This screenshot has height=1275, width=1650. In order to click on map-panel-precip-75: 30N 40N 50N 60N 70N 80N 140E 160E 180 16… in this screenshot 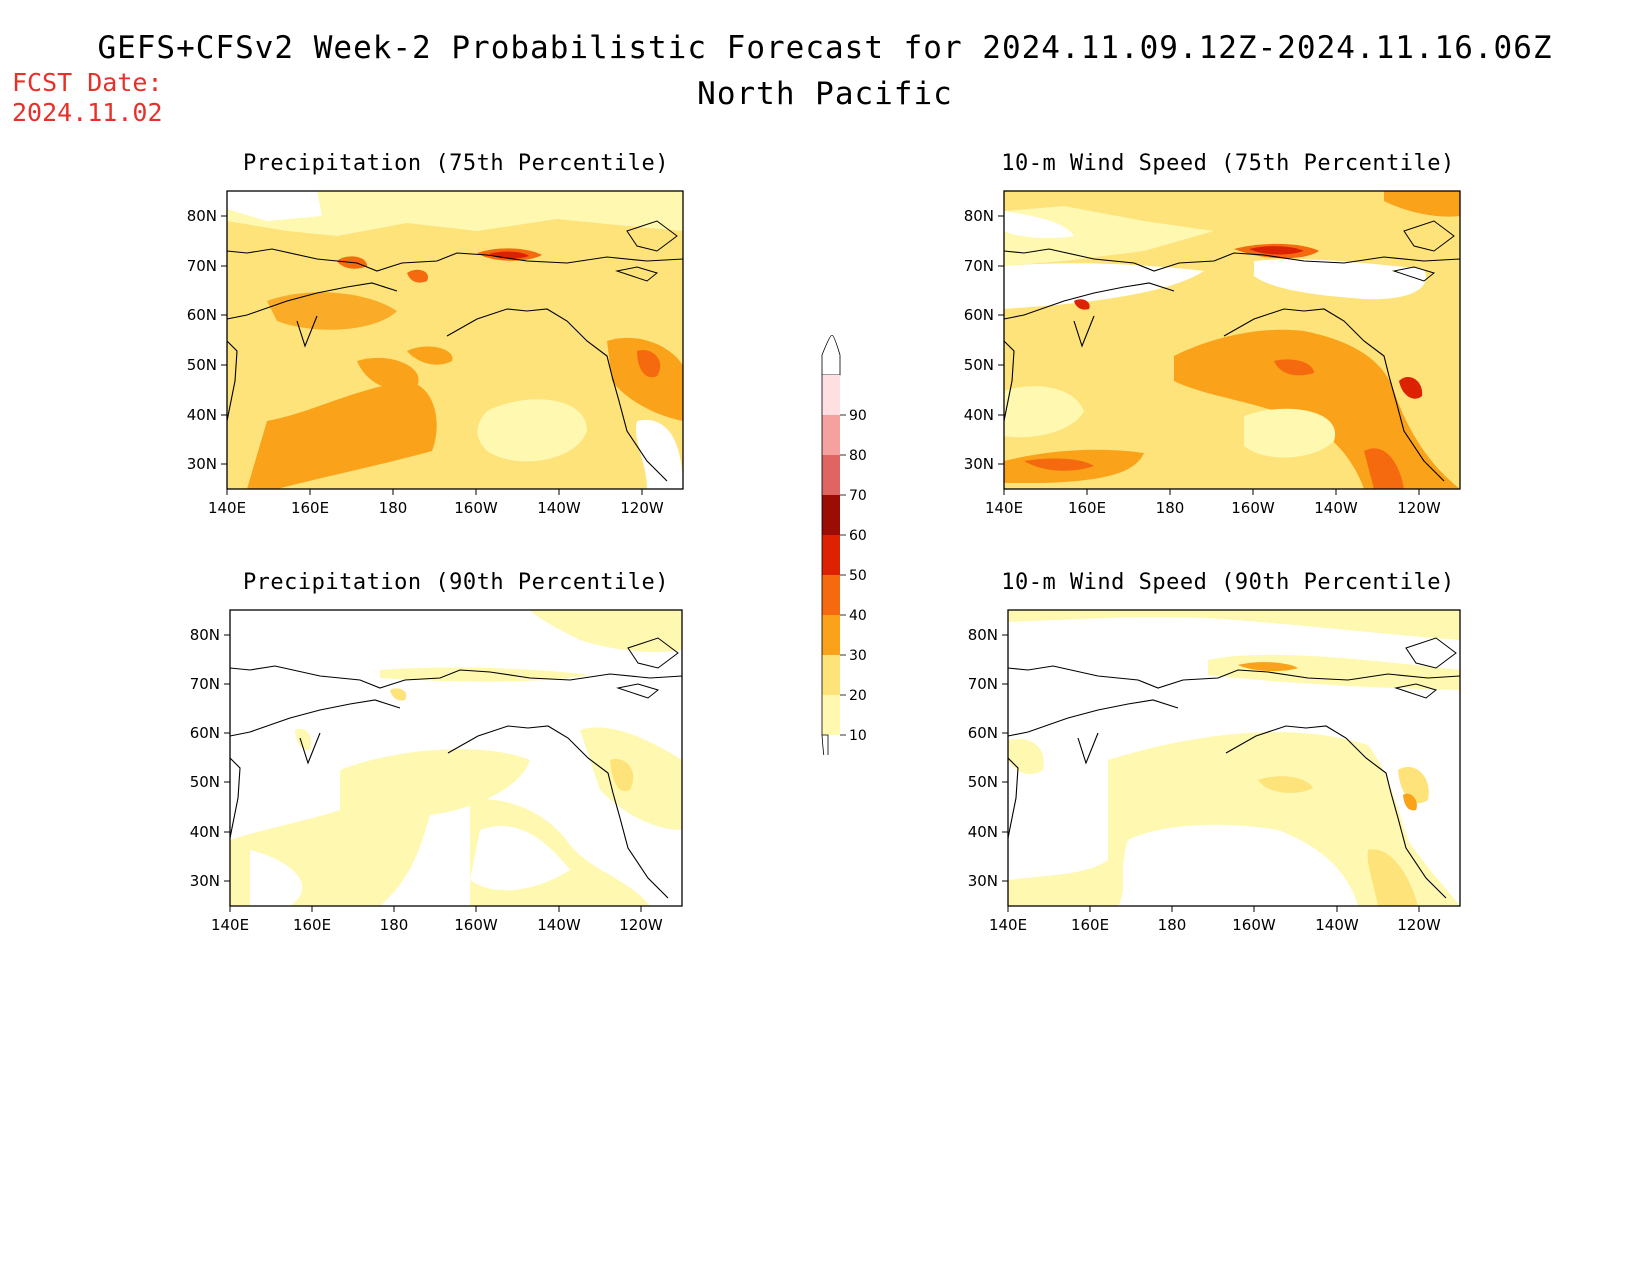, I will do `click(435, 353)`.